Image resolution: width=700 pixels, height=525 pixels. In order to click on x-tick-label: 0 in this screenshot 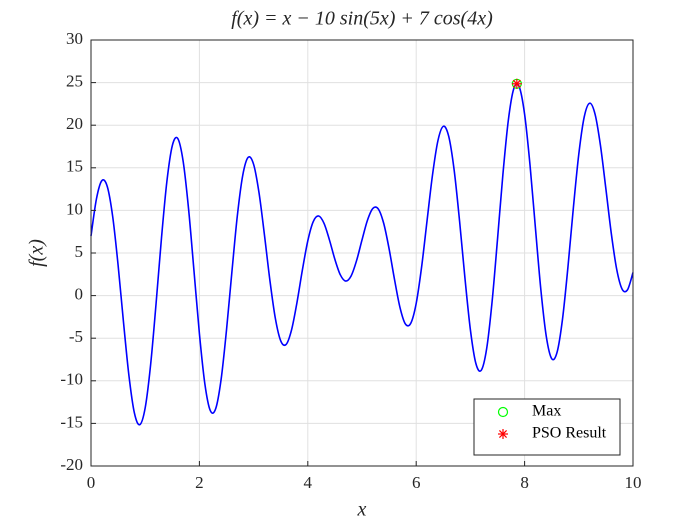, I will do `click(91, 482)`.